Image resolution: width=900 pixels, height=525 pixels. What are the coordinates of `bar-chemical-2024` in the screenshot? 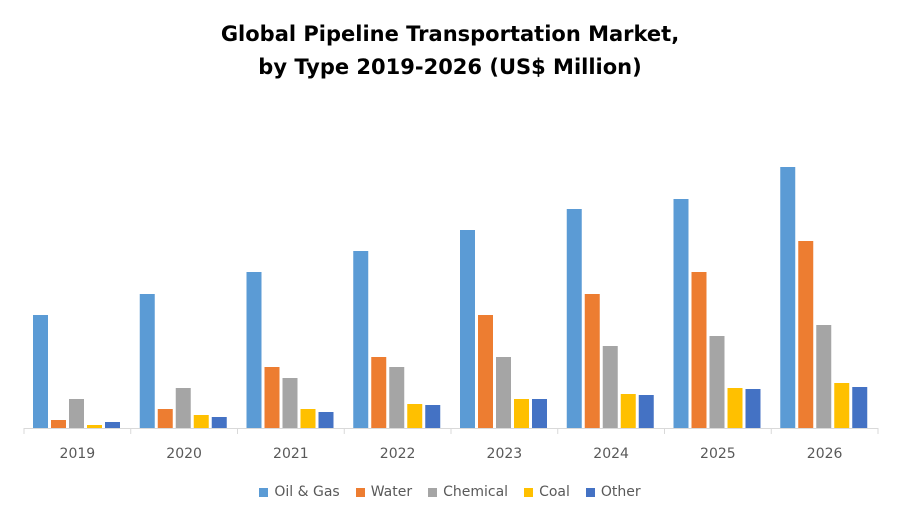 It's located at (610, 387).